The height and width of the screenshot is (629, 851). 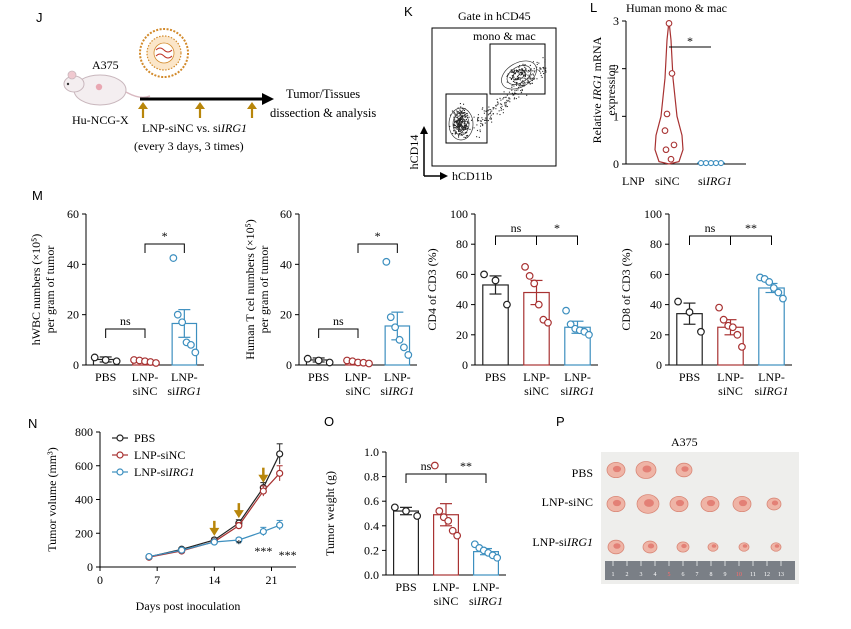 What do you see at coordinates (76, 365) in the screenshot?
I see `y-tick-label: 0` at bounding box center [76, 365].